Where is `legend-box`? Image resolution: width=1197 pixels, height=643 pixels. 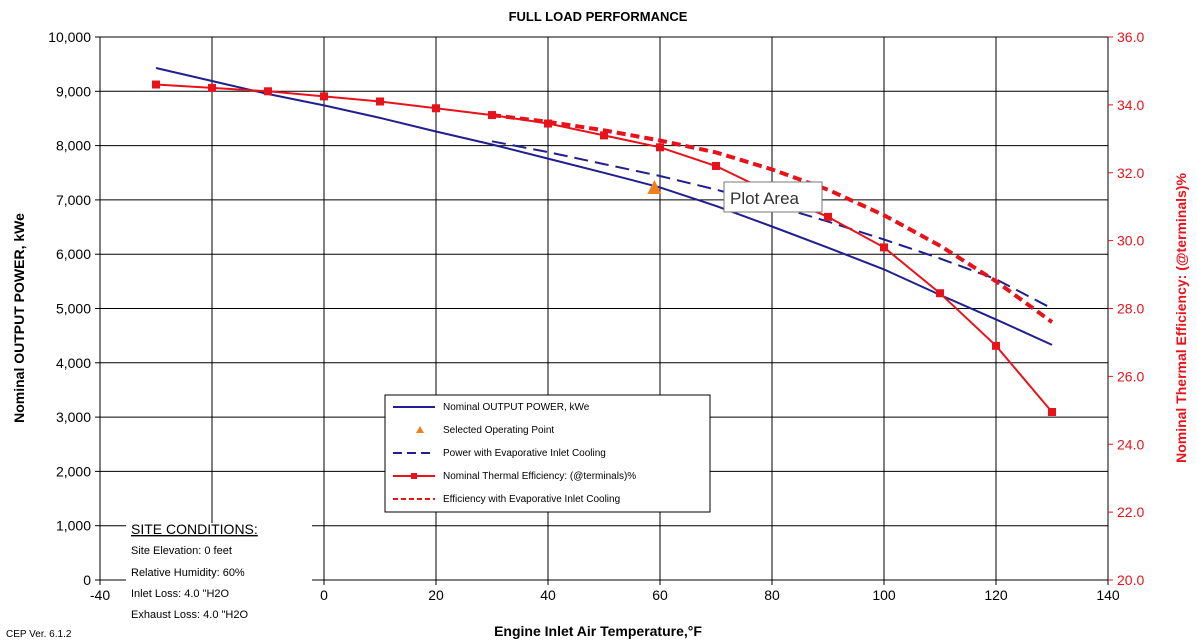
legend-box is located at coordinates (547, 453).